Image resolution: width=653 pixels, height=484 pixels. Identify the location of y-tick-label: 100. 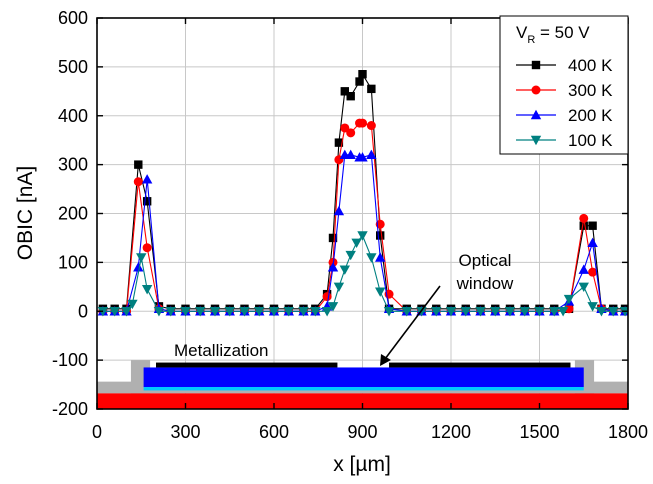
(73, 262).